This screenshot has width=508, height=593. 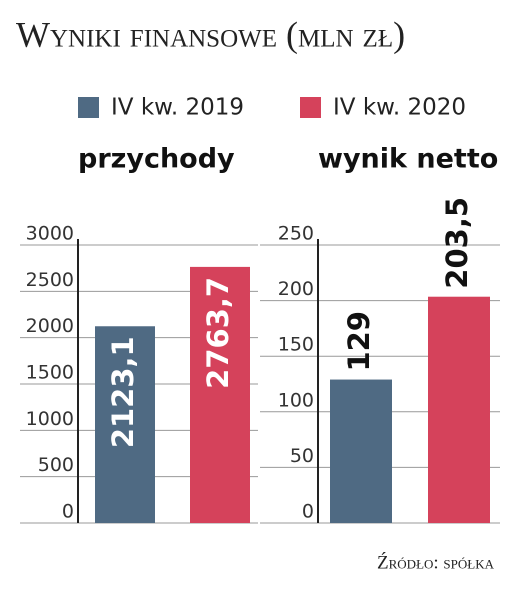 I want to click on value-label: 2123,1, so click(x=123, y=392).